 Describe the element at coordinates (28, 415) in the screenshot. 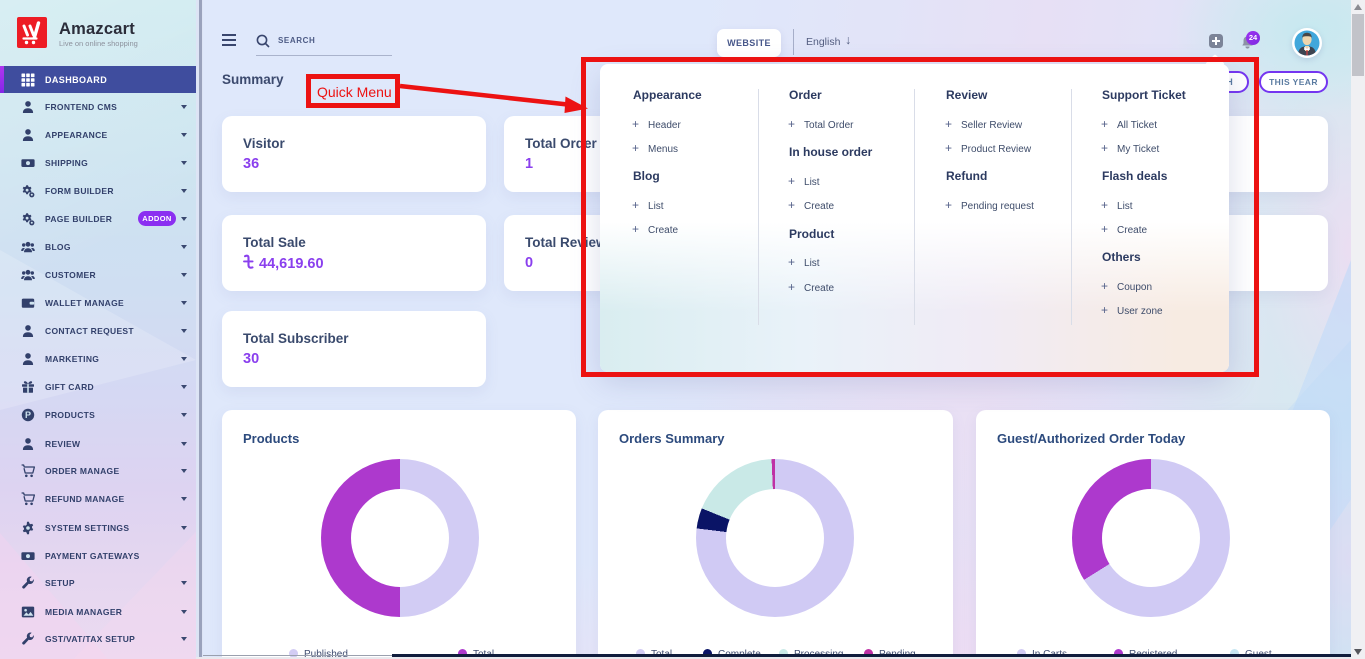

I see `svg-text: P` at that location.